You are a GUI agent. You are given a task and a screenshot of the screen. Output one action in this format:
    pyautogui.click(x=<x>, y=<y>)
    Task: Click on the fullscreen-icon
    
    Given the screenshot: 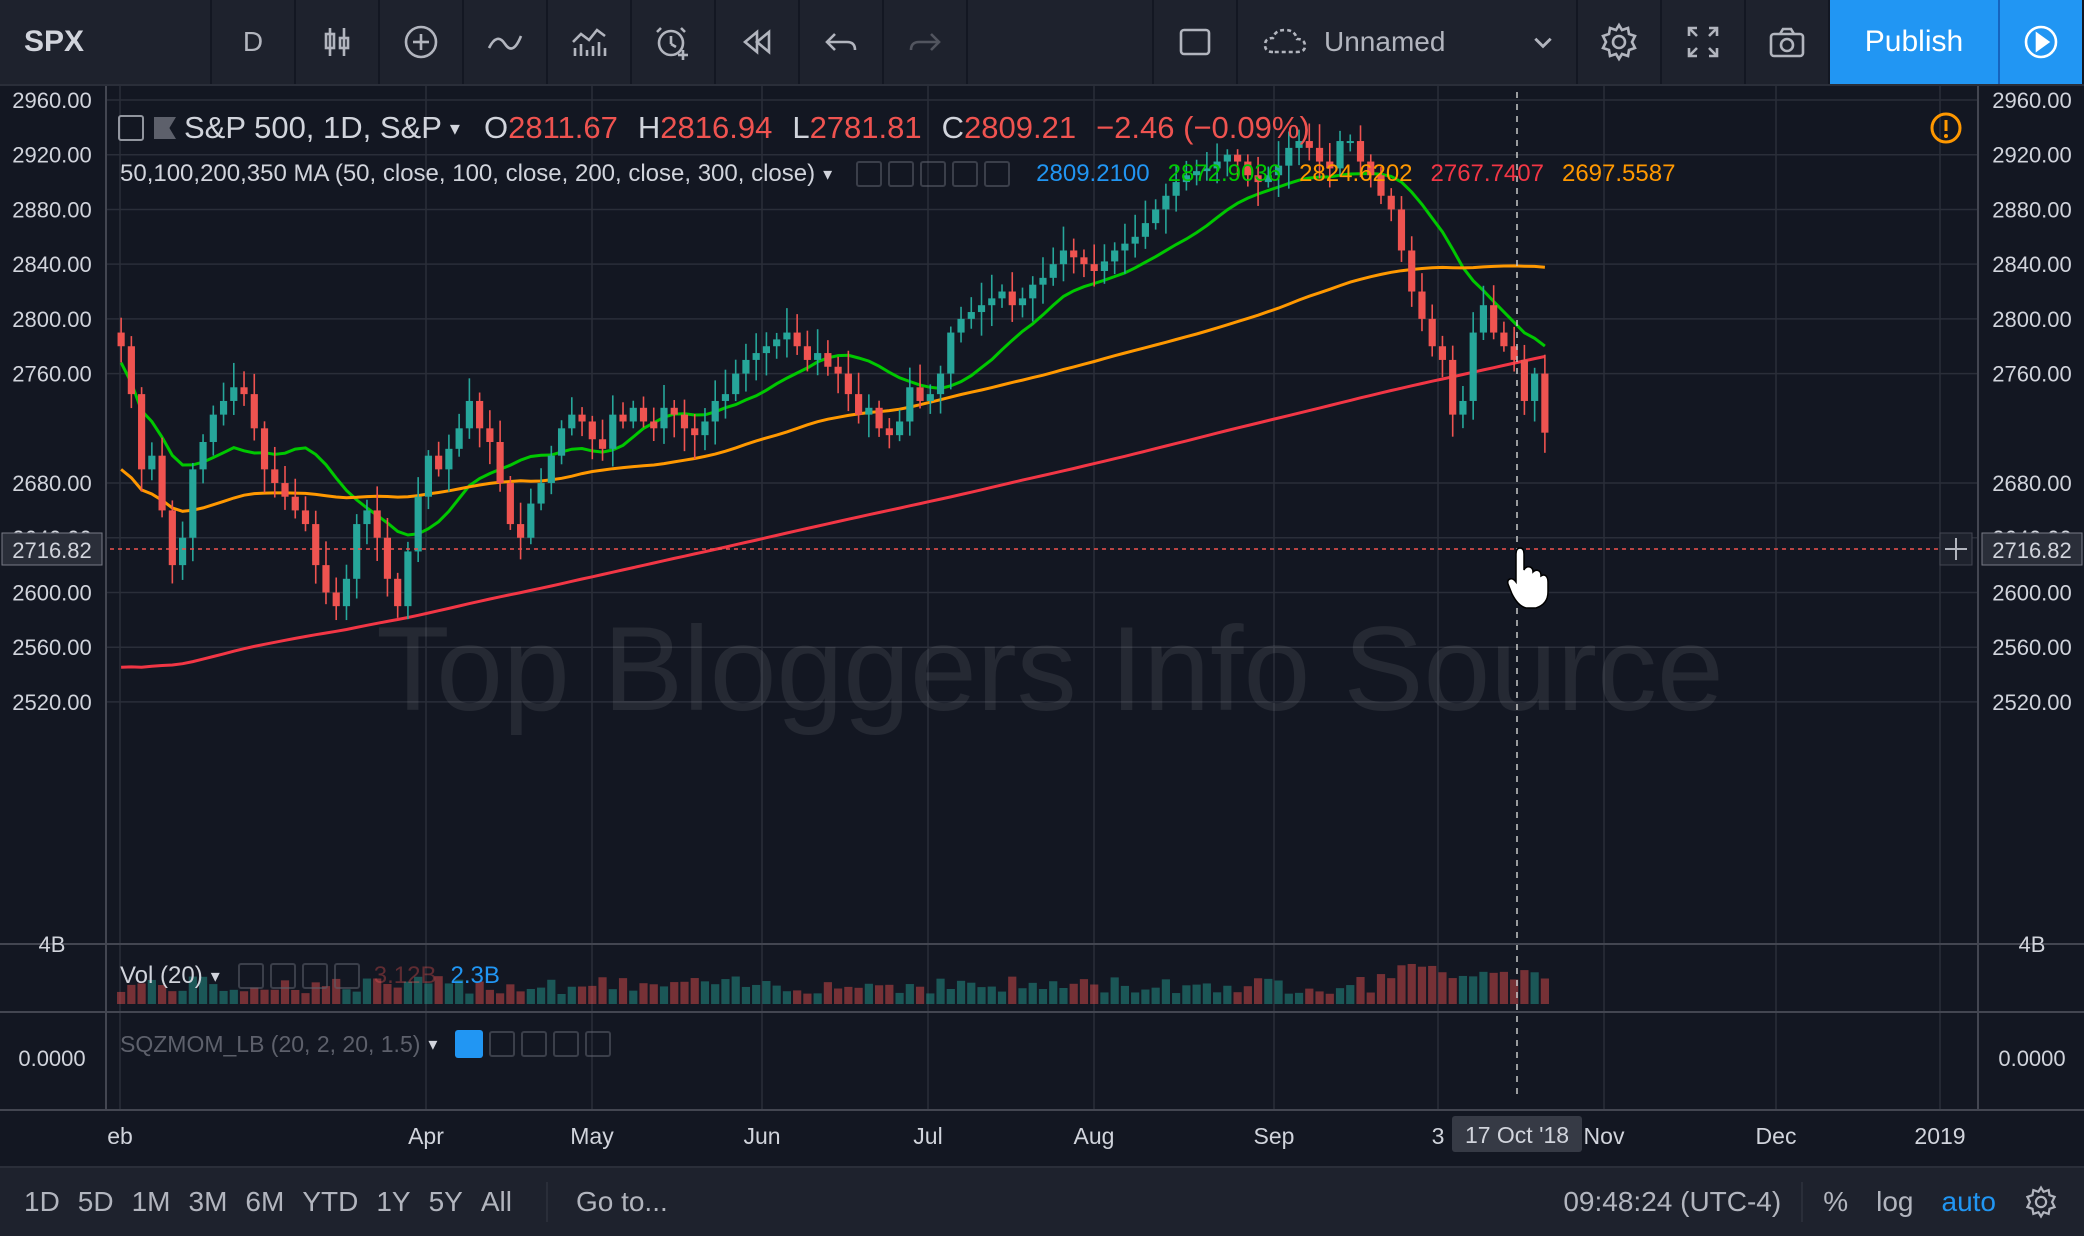 What is the action you would take?
    pyautogui.click(x=1704, y=42)
    